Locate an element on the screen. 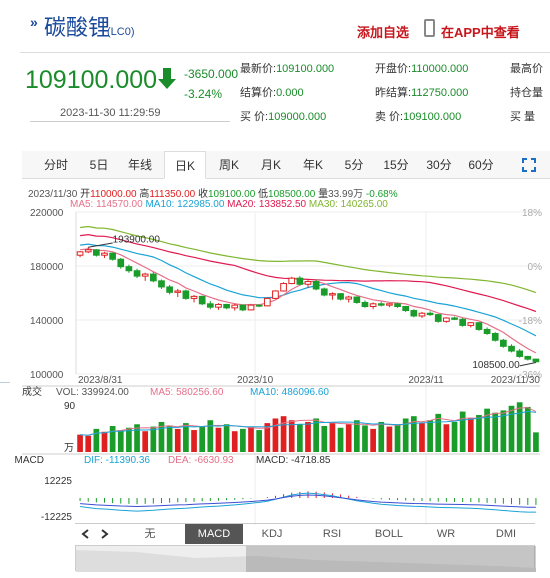 This screenshot has width=550, height=578. double-chevron-icon: » is located at coordinates (34, 22).